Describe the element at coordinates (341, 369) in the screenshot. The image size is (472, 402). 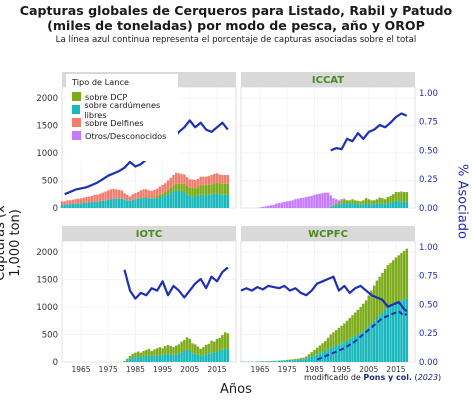
I see `x-tick-label: 1995` at that location.